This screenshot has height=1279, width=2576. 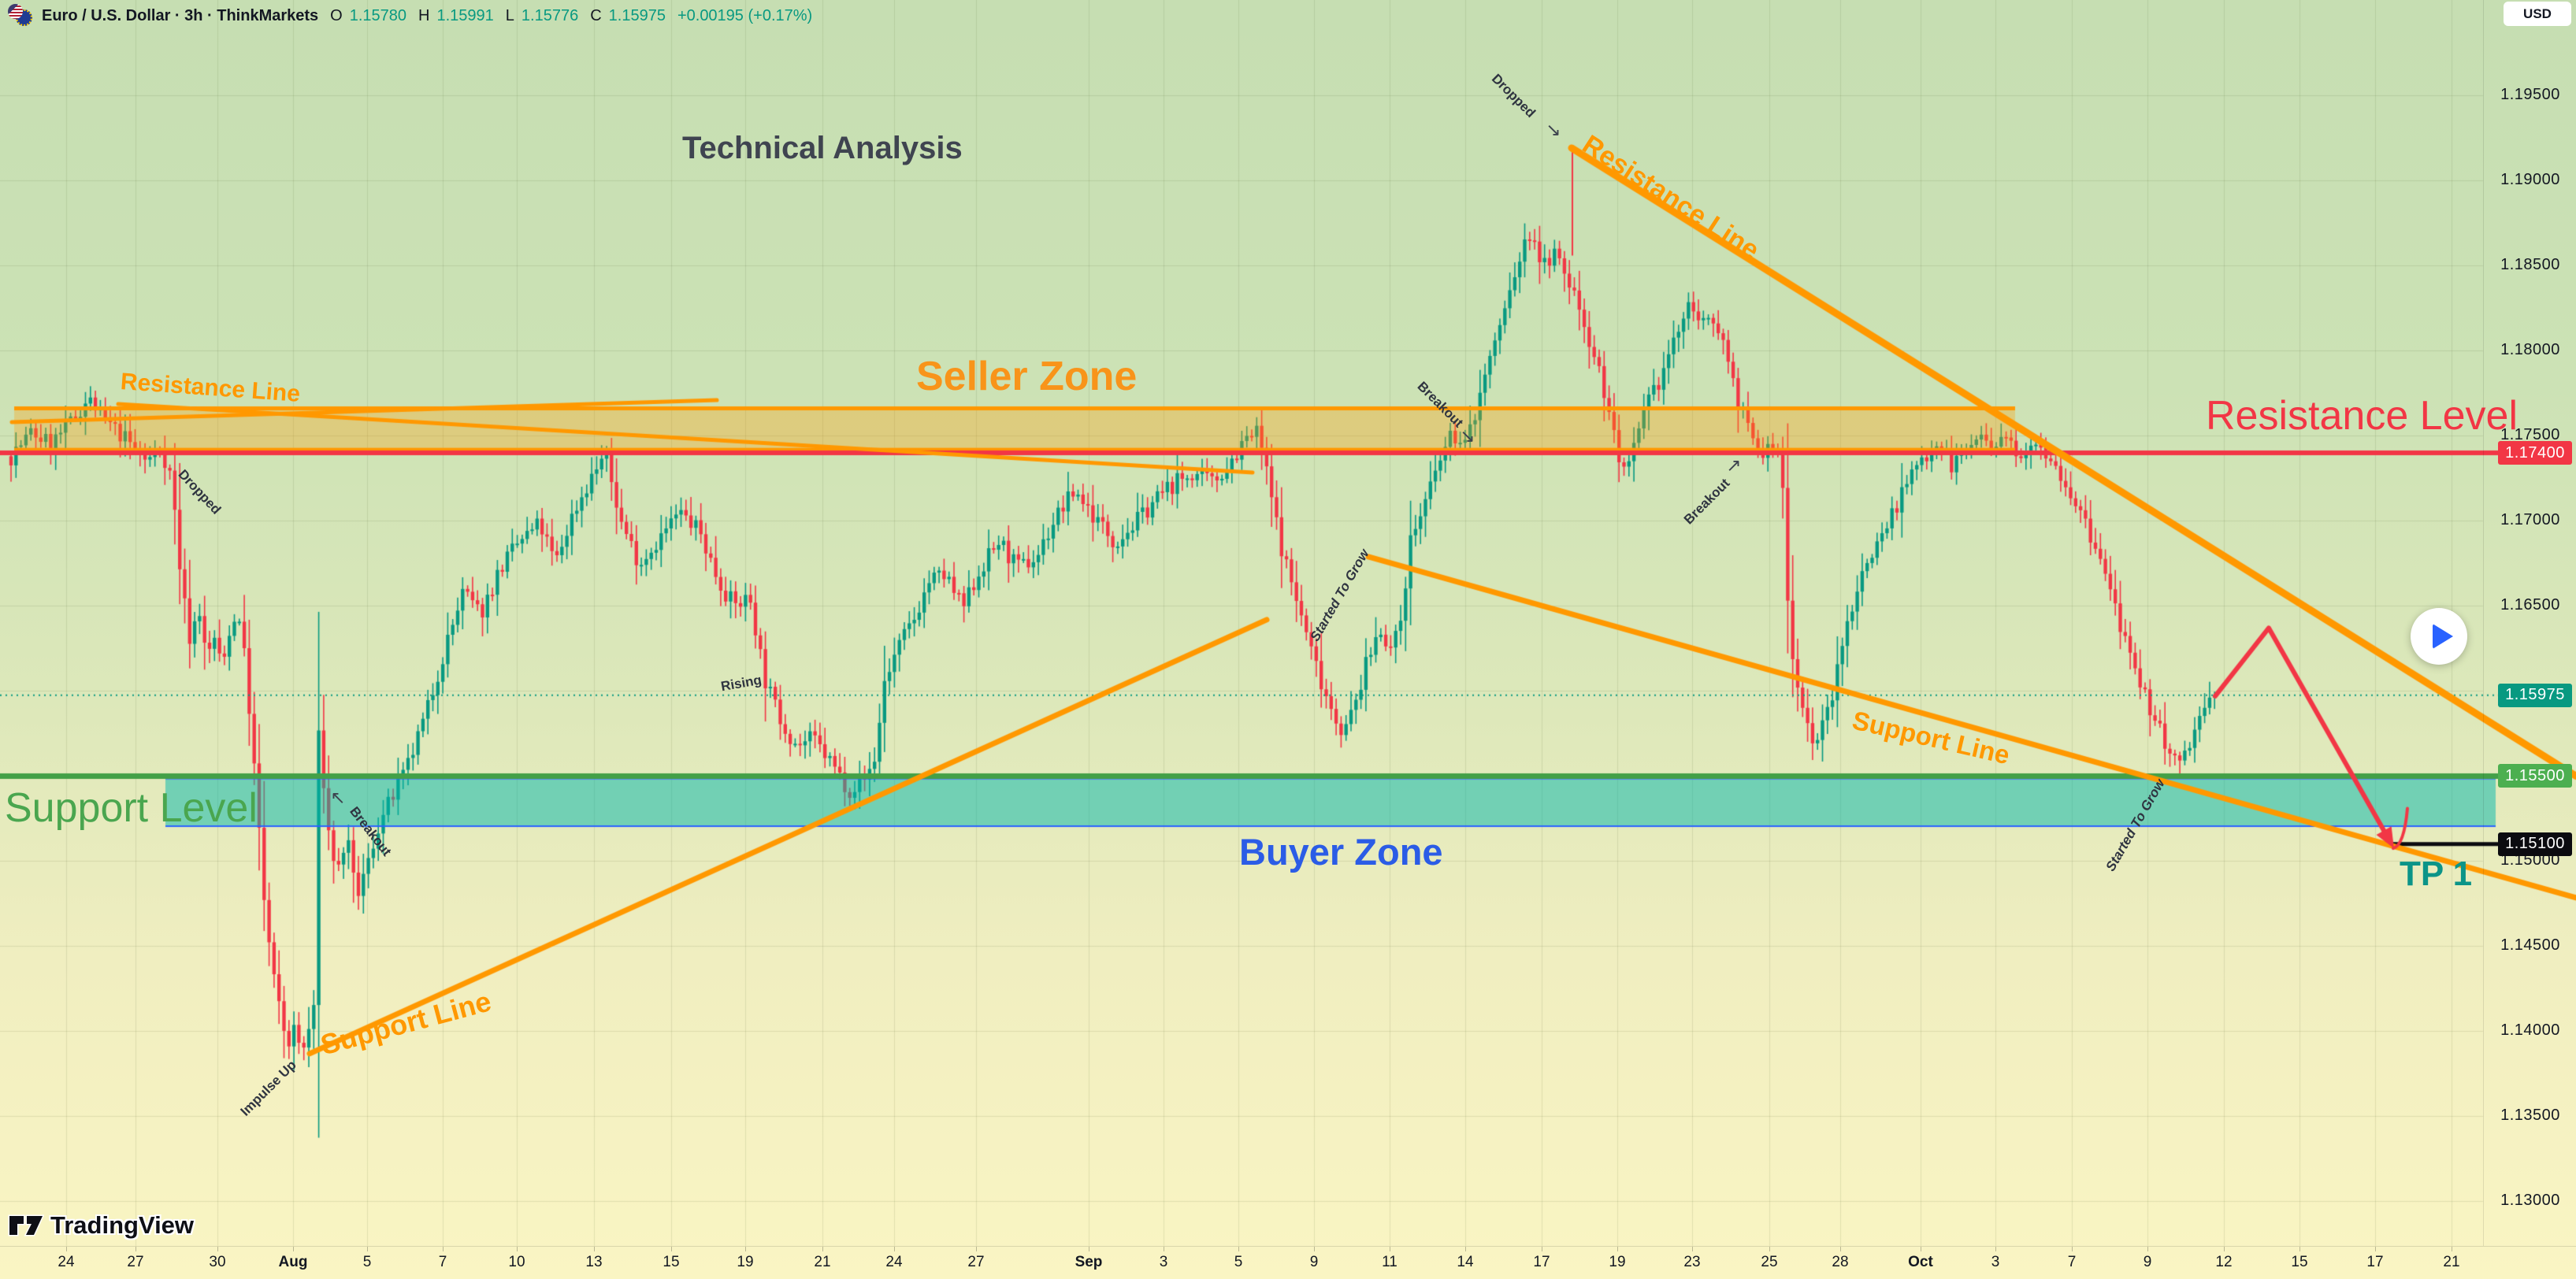 I want to click on time-tick-label: 25, so click(x=1769, y=1262).